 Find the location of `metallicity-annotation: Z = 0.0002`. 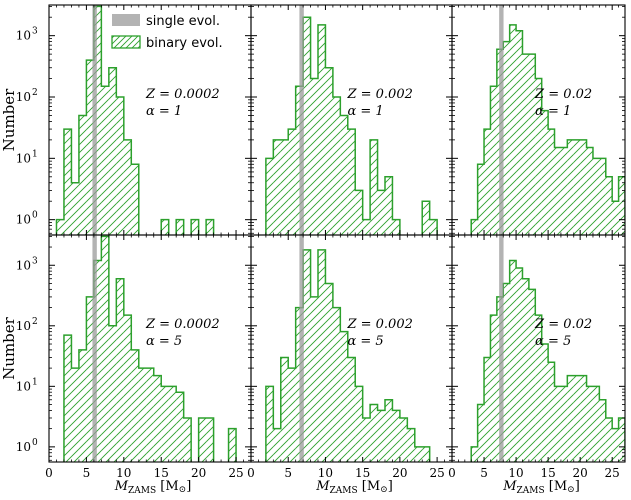

metallicity-annotation: Z = 0.0002 is located at coordinates (182, 324).